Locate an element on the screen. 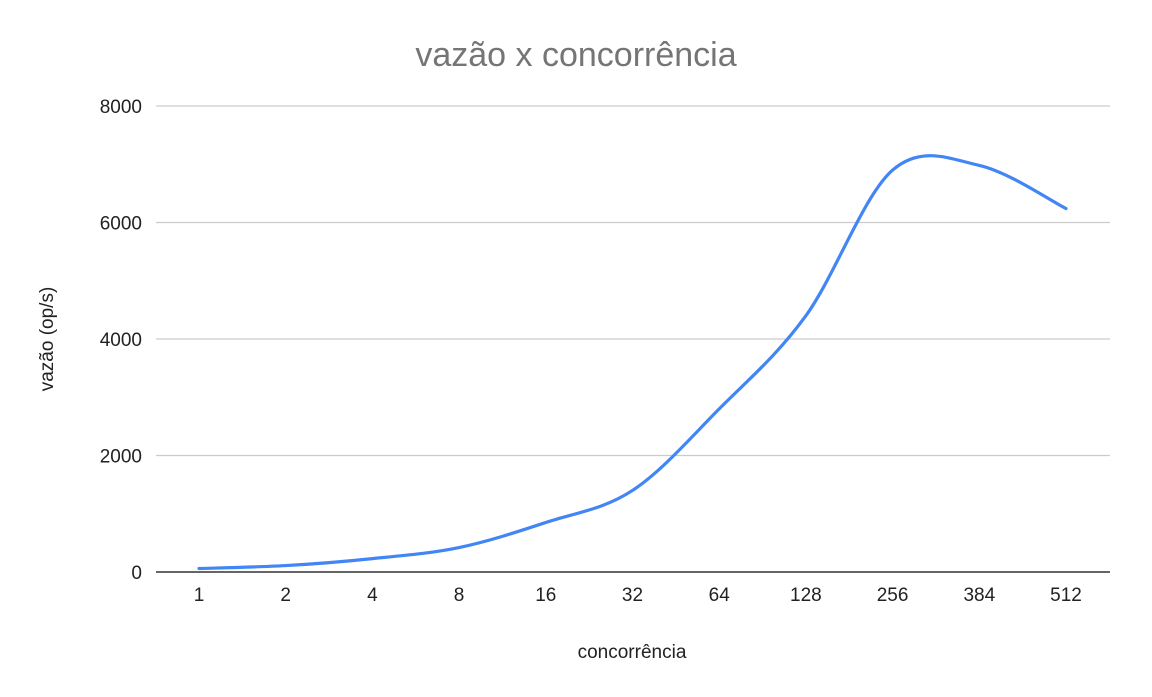 This screenshot has width=1152, height=697. x-tick-label: 384 is located at coordinates (979, 595).